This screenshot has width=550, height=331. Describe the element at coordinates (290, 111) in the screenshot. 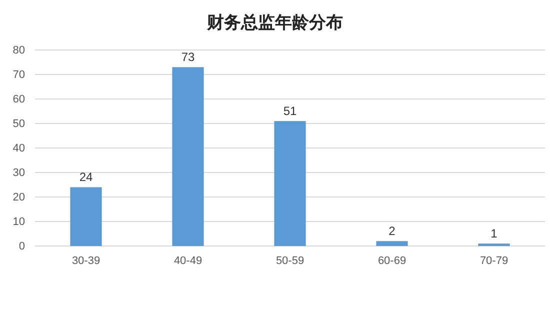

I see `data-label: 51` at that location.